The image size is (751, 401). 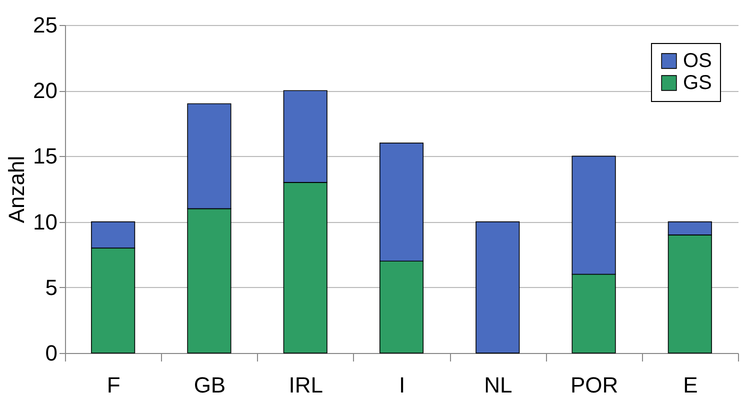 What do you see at coordinates (690, 385) in the screenshot?
I see `x-tick-label: E` at bounding box center [690, 385].